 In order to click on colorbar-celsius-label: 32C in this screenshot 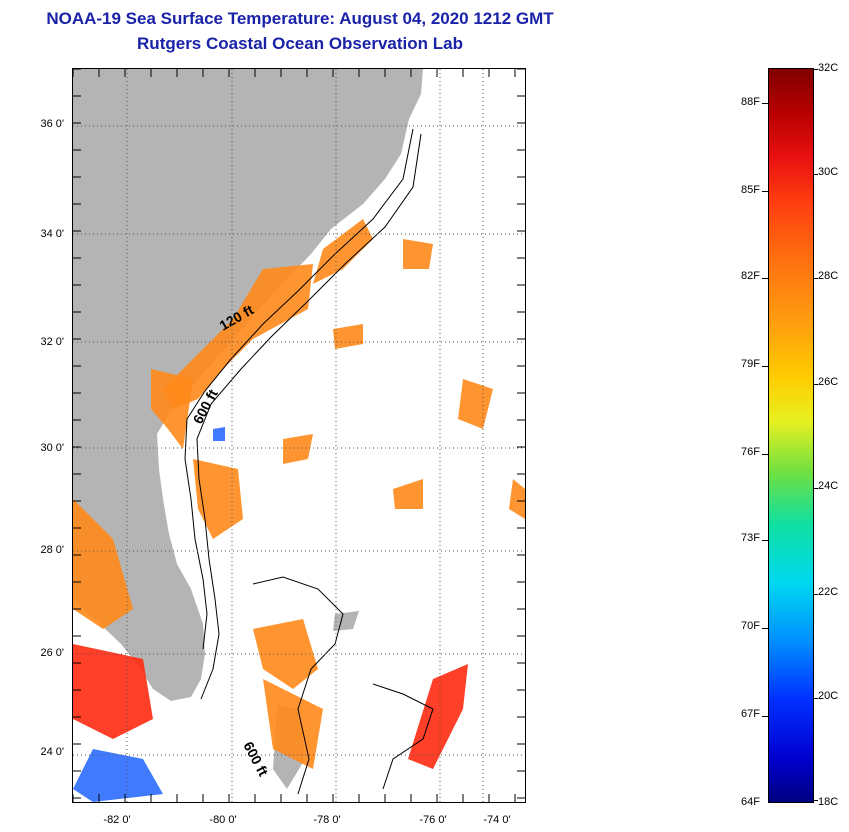, I will do `click(828, 68)`.